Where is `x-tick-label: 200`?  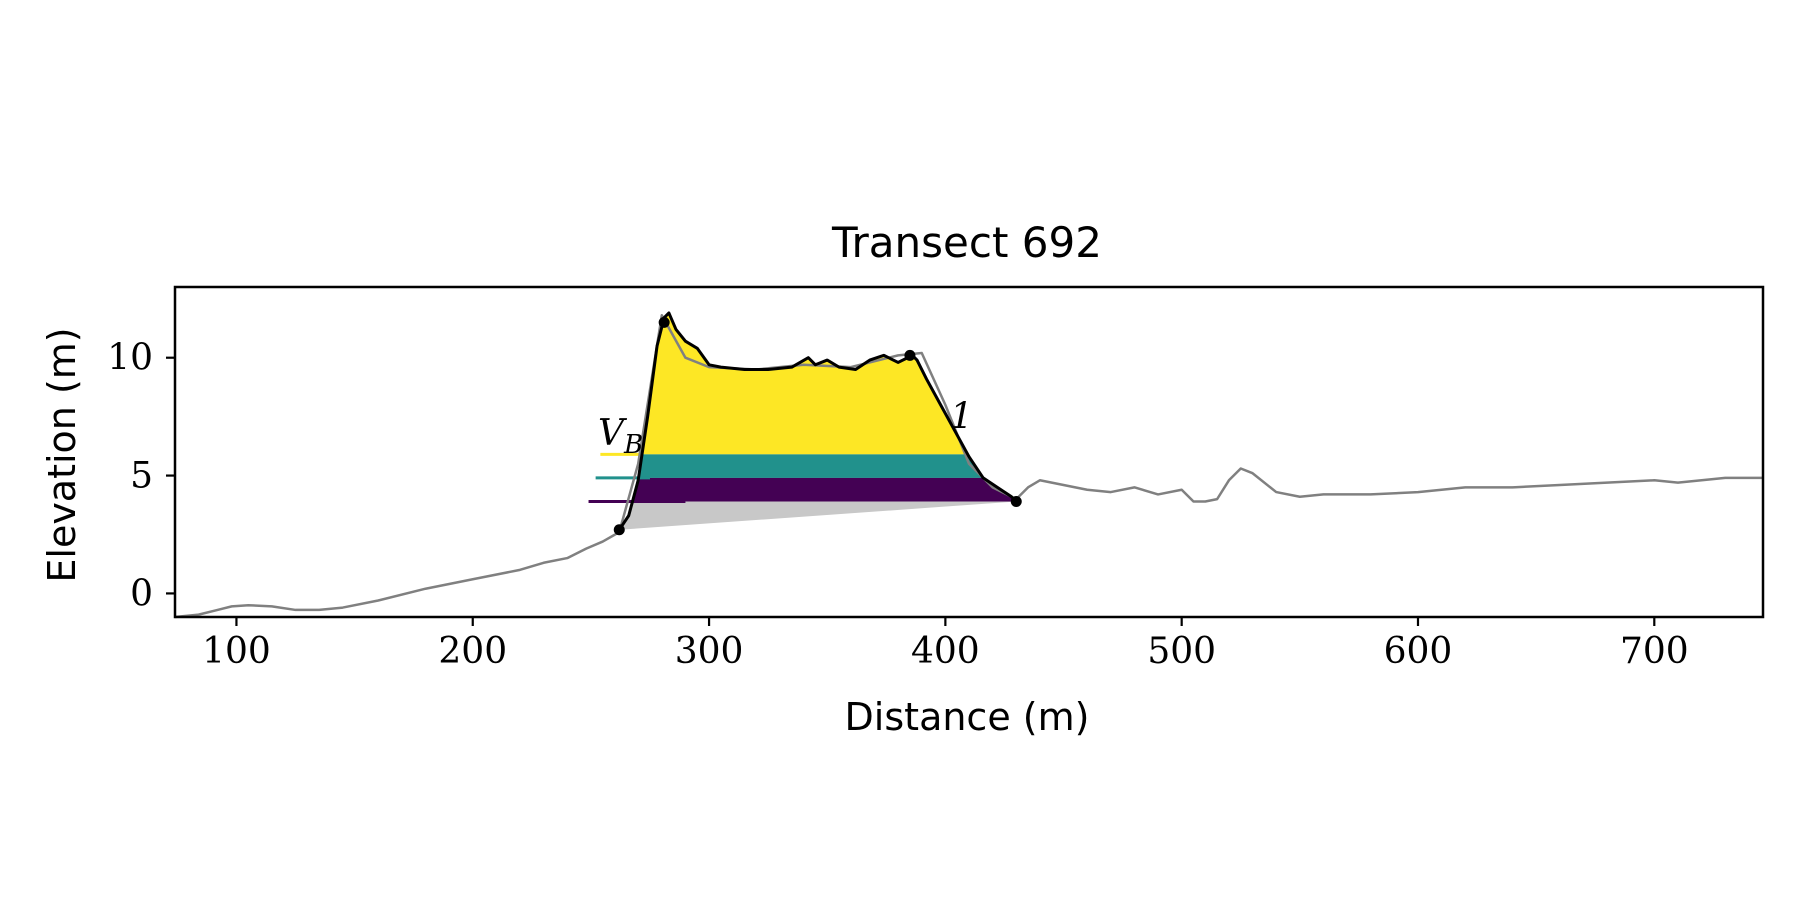
x-tick-label: 200 is located at coordinates (472, 651).